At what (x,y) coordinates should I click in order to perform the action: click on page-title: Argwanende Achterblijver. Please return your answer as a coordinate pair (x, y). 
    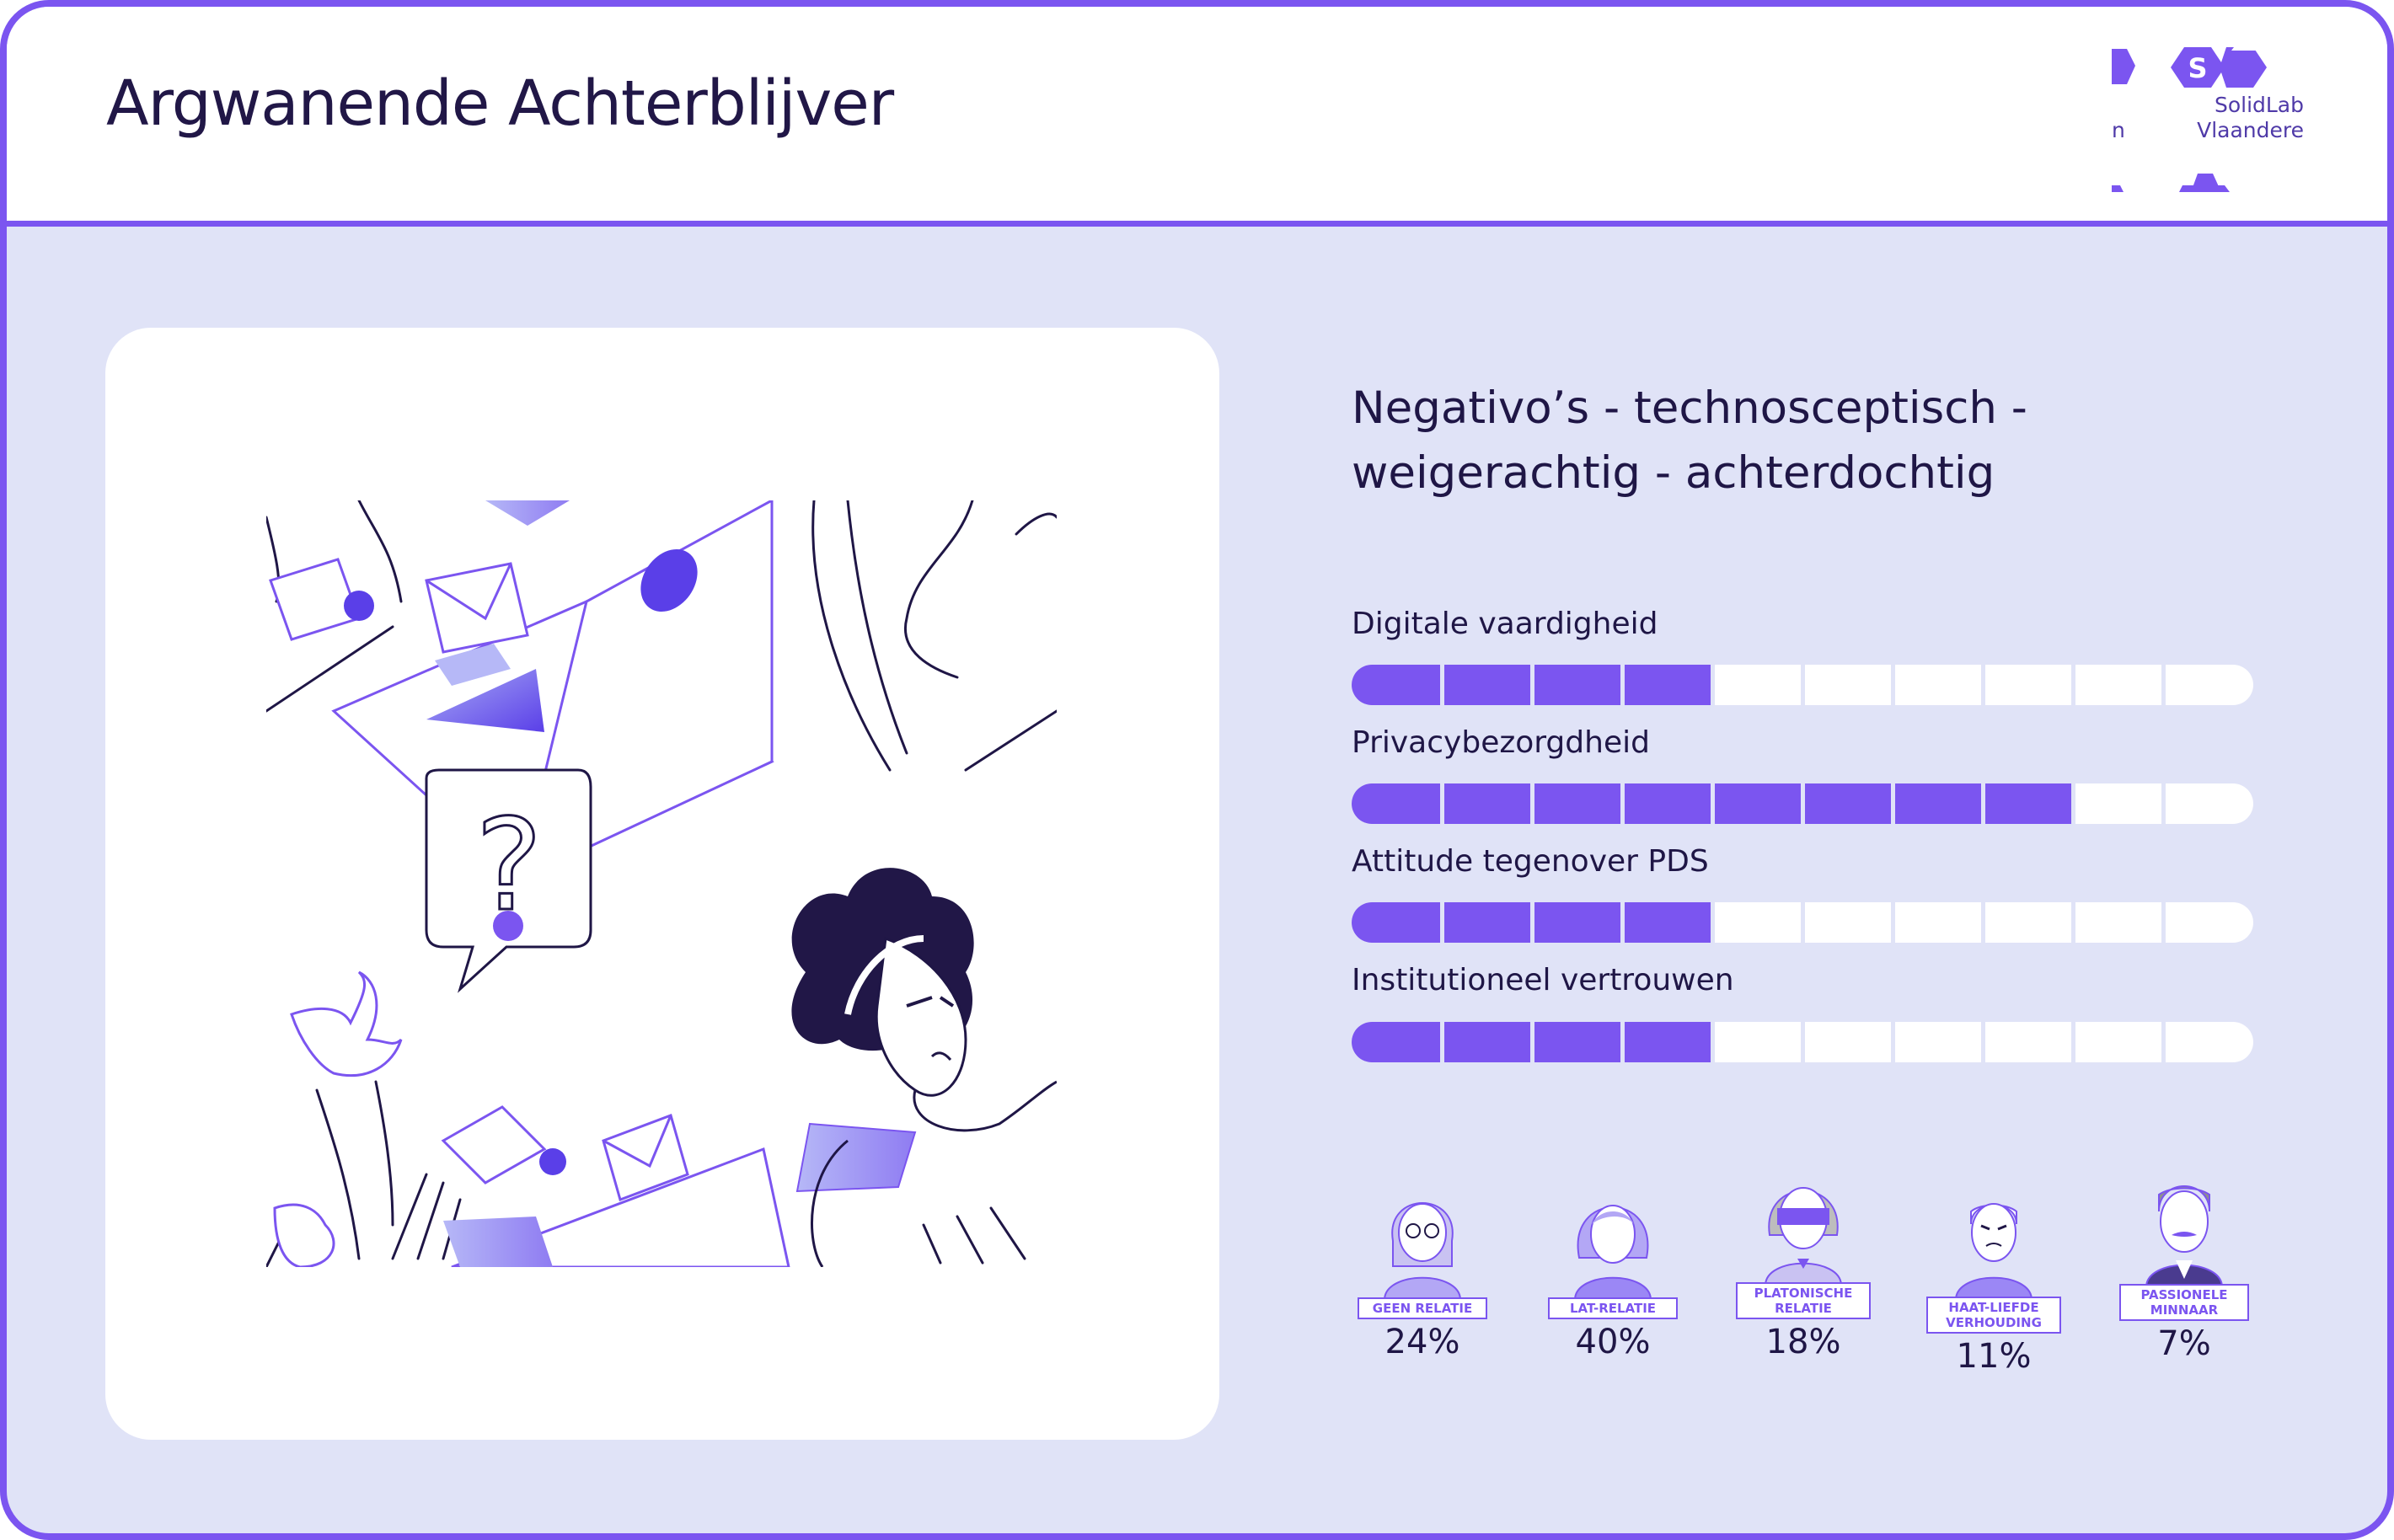
    Looking at the image, I should click on (500, 104).